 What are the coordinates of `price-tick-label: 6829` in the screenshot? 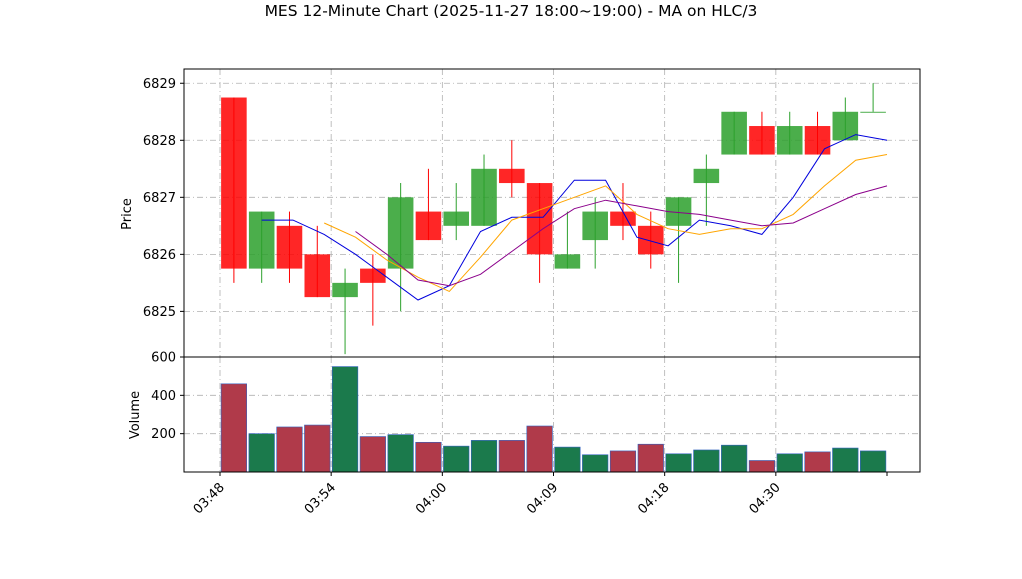 It's located at (159, 84).